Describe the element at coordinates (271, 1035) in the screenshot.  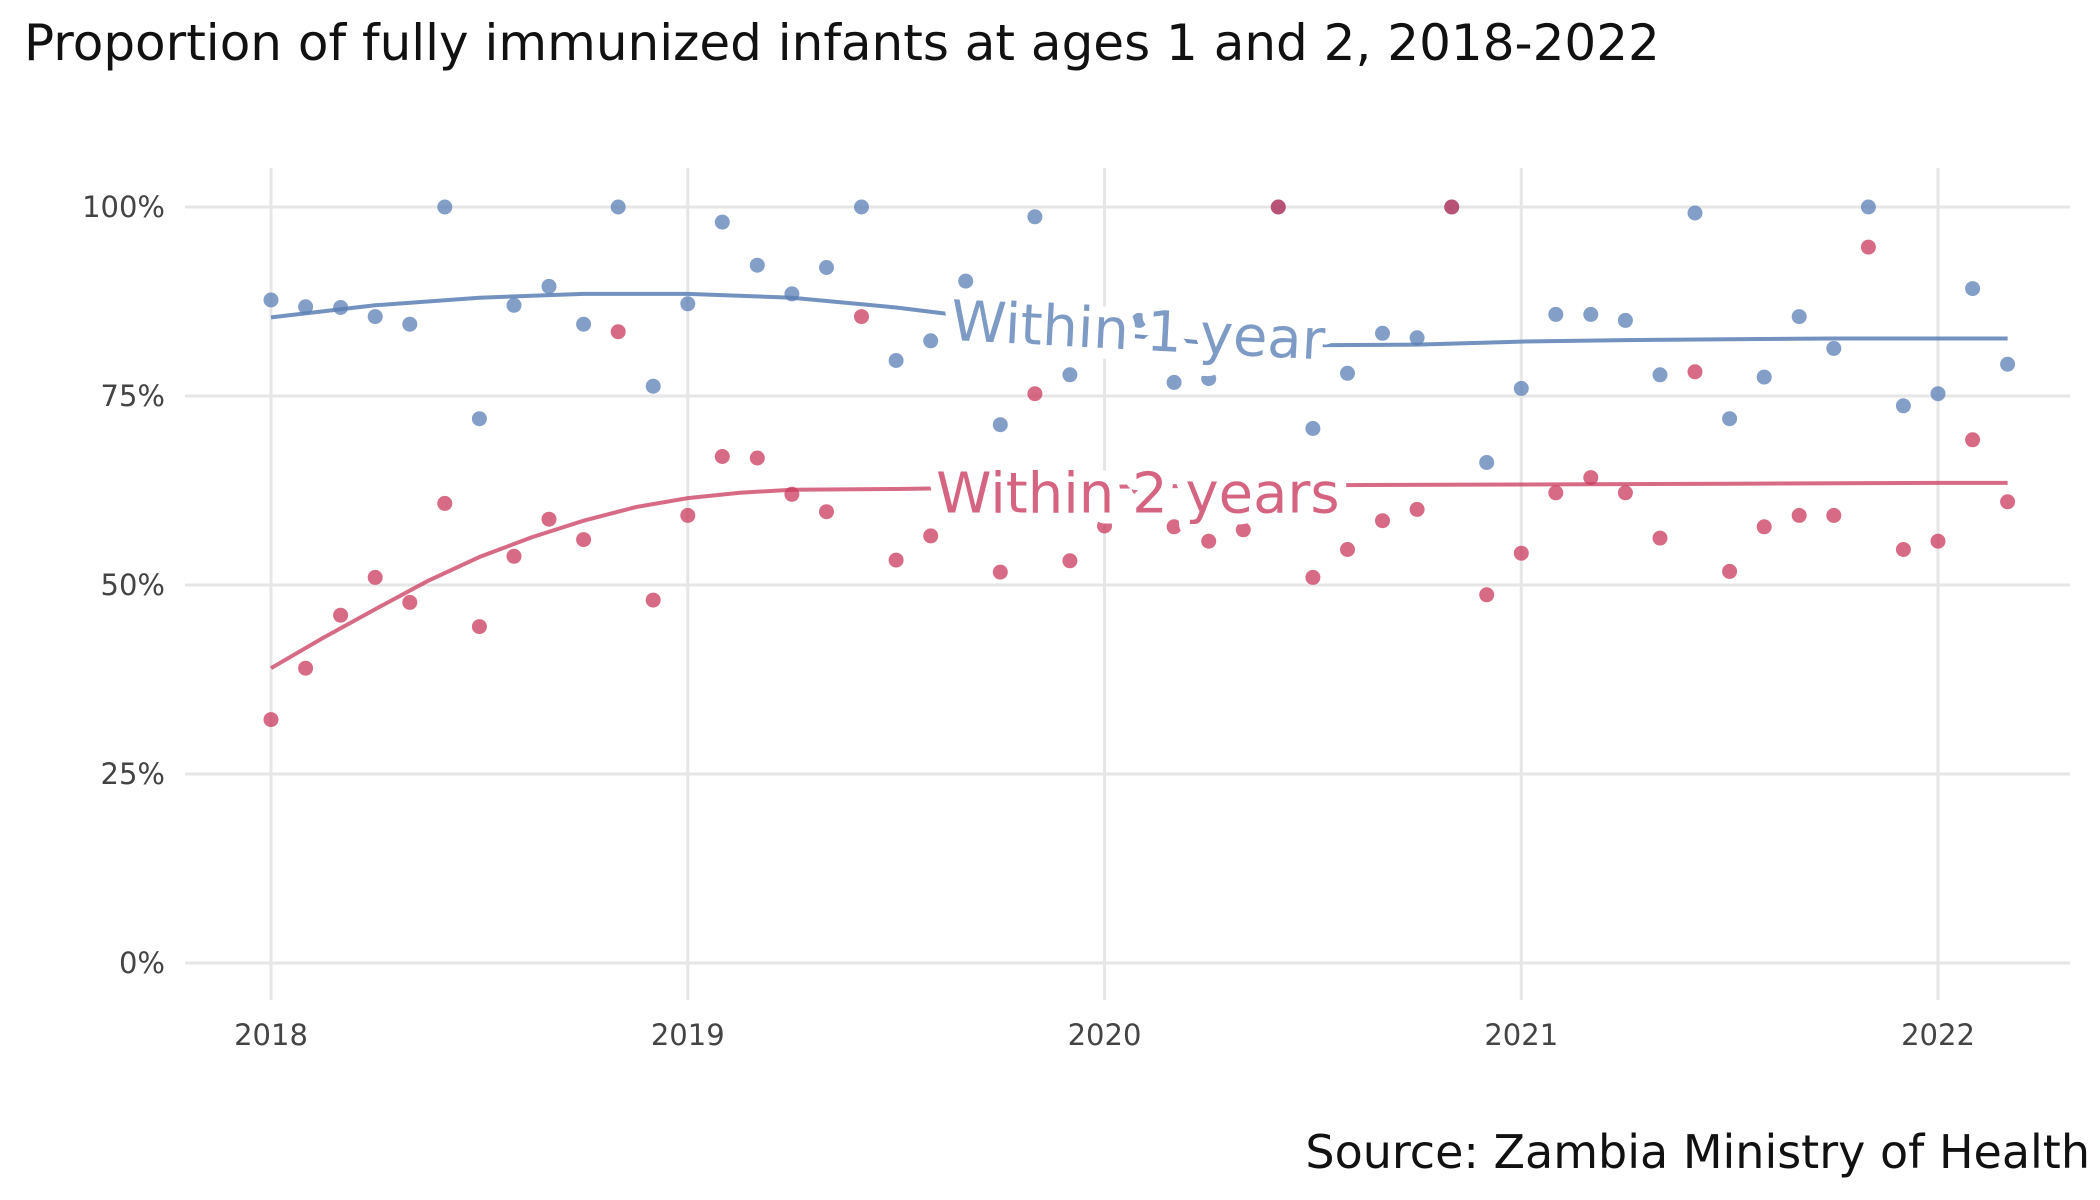
I see `x-tick-label: 2018` at that location.